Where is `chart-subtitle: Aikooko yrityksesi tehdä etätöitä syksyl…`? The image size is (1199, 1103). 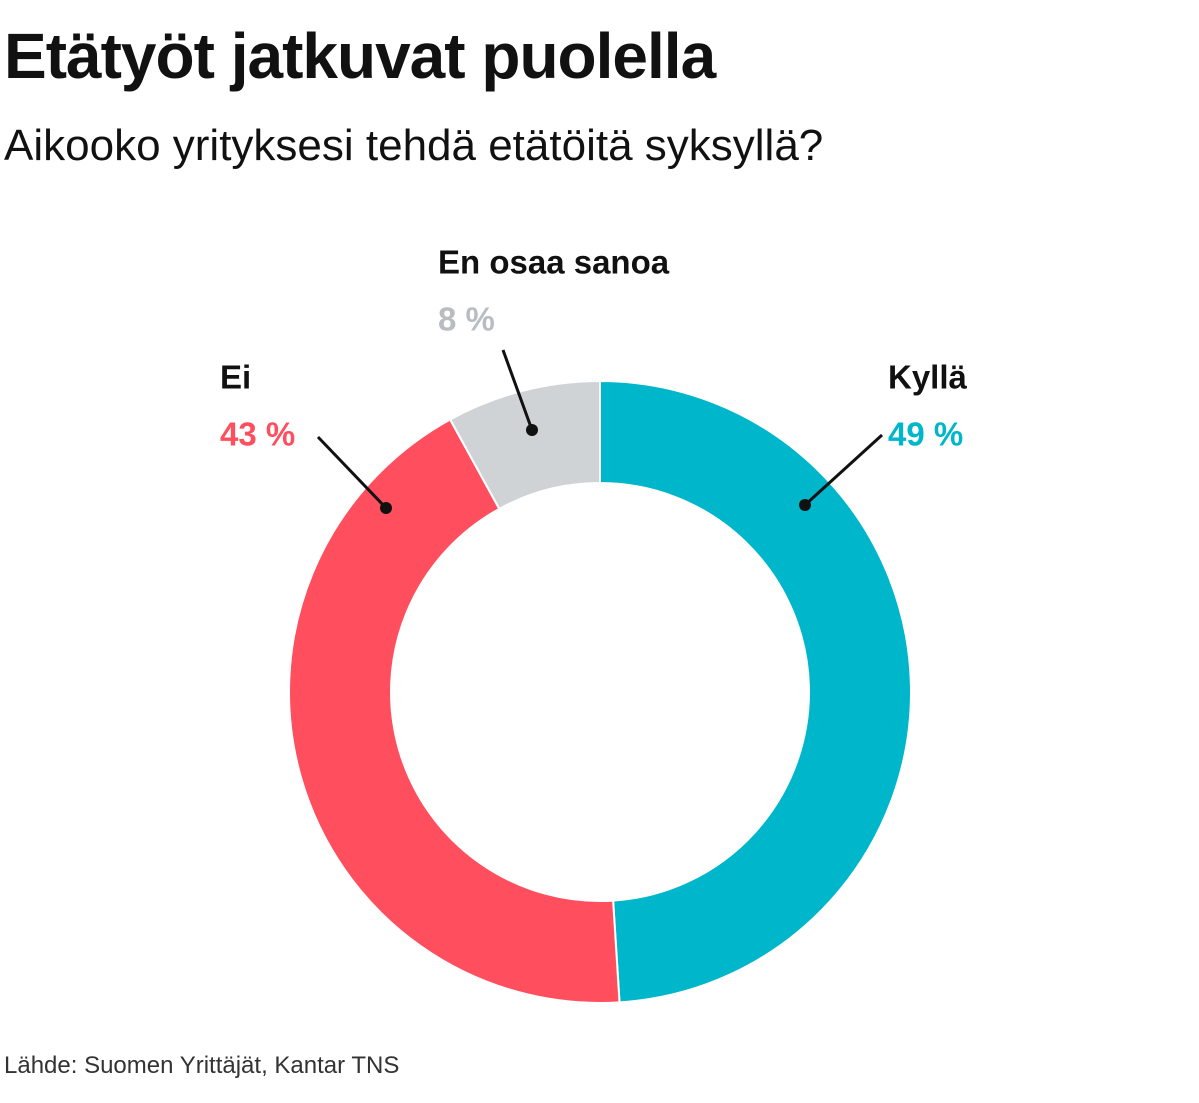 chart-subtitle: Aikooko yrityksesi tehdä etätöitä syksyl… is located at coordinates (414, 145).